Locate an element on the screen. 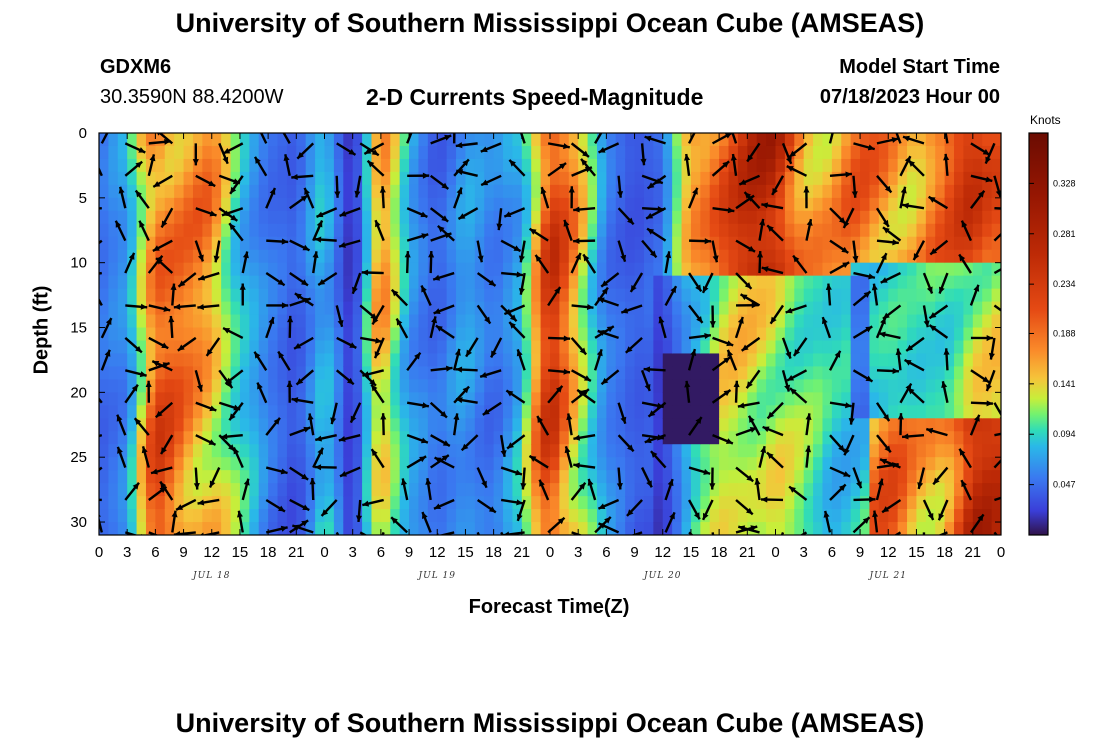  y-tick-label: 30 is located at coordinates (78, 522).